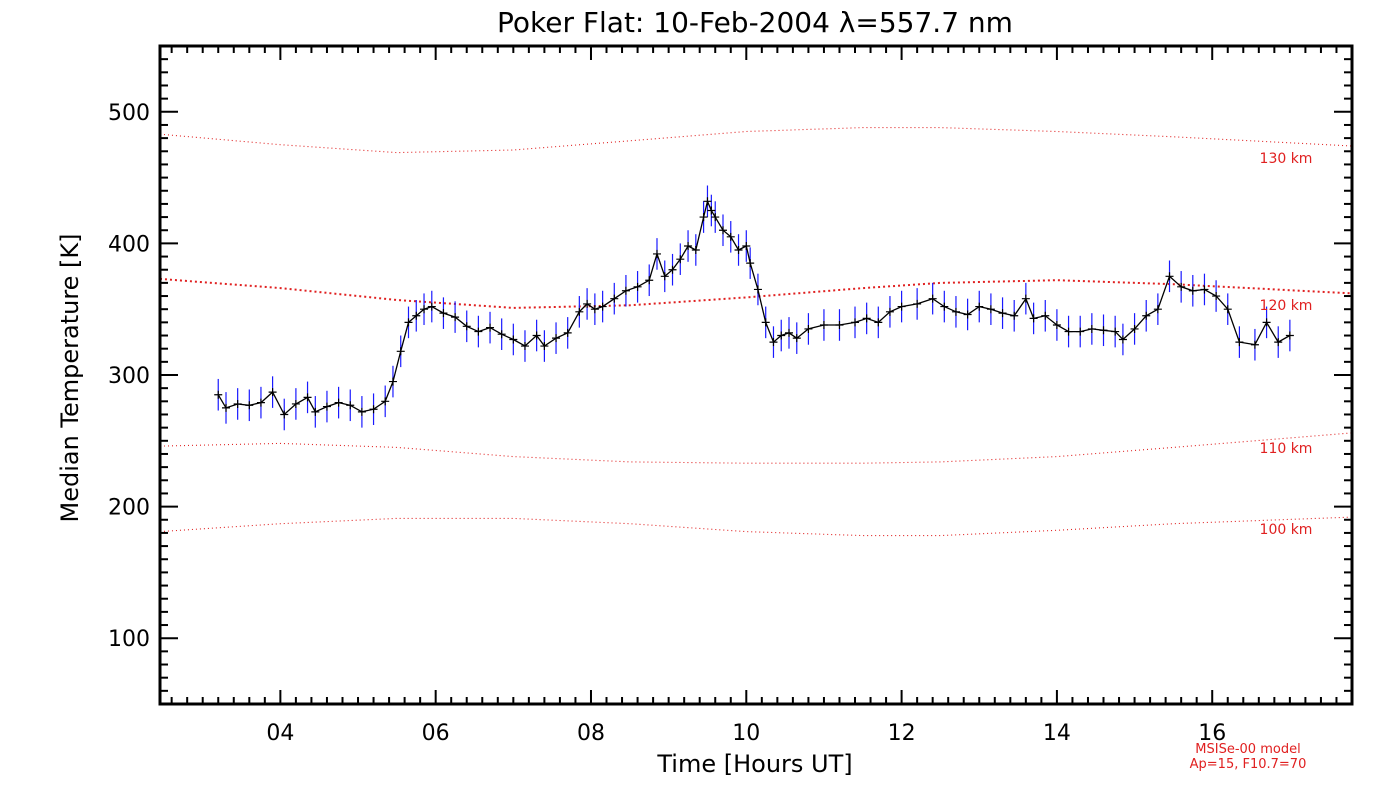 This screenshot has height=800, width=1400. I want to click on x-axis-label: Time [Hours UT], so click(754, 764).